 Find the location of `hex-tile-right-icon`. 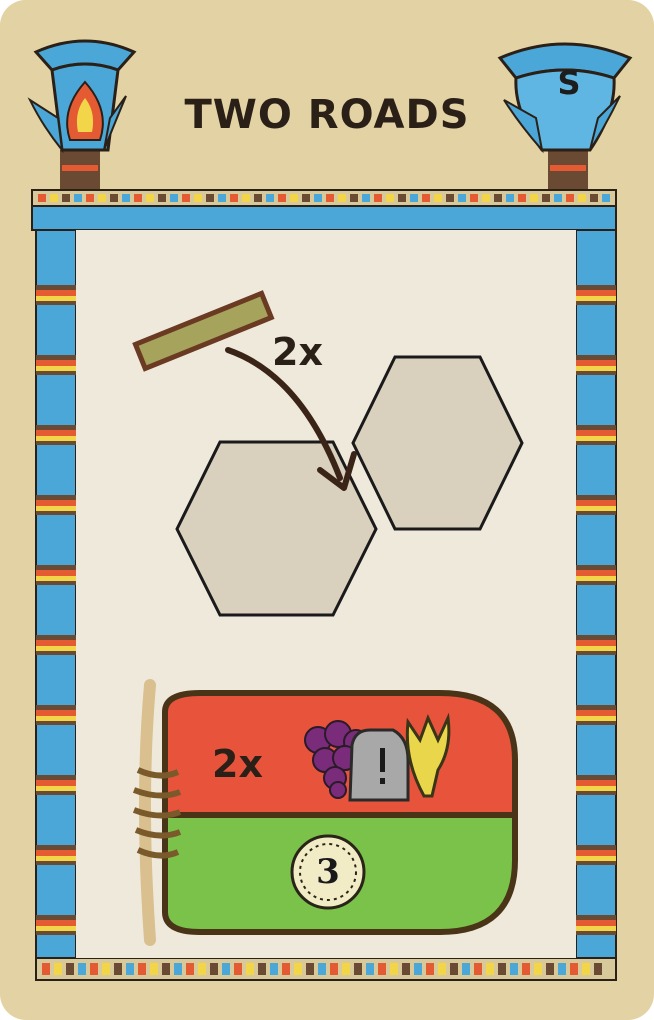

hex-tile-right-icon is located at coordinates (437, 443).